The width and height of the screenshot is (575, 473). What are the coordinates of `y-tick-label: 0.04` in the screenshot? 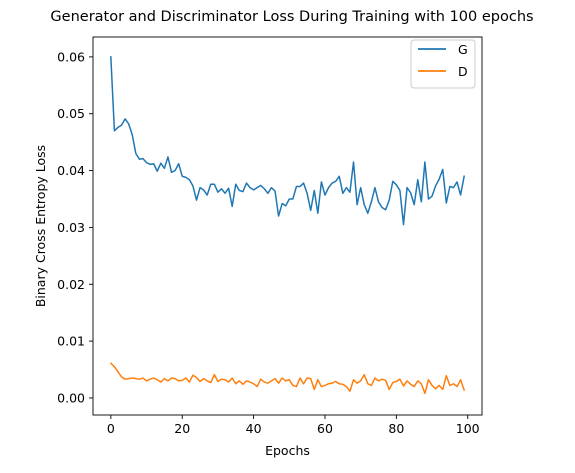 It's located at (71, 170).